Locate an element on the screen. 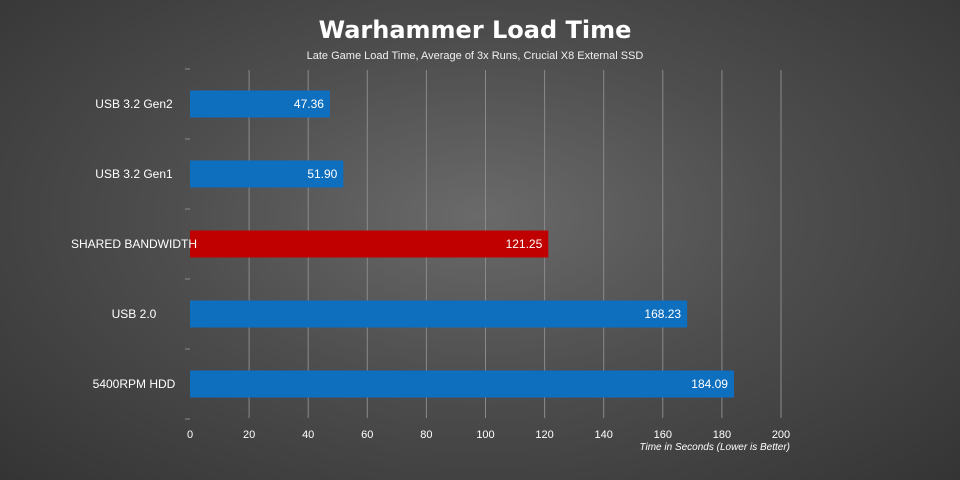 This screenshot has width=960, height=480. x-tick-label: 180 is located at coordinates (722, 435).